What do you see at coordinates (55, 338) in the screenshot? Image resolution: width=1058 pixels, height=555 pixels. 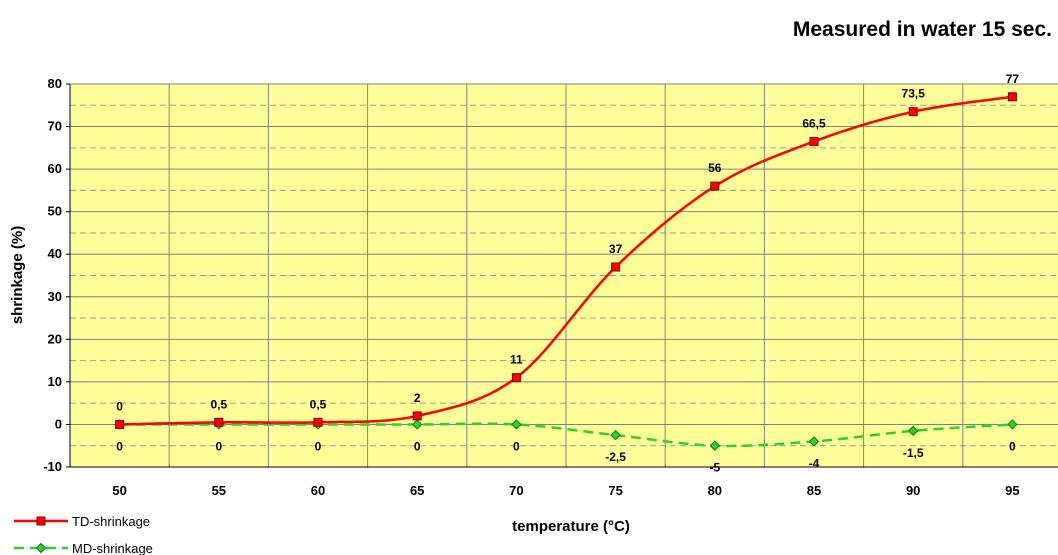 I see `y-tick-label: 20` at bounding box center [55, 338].